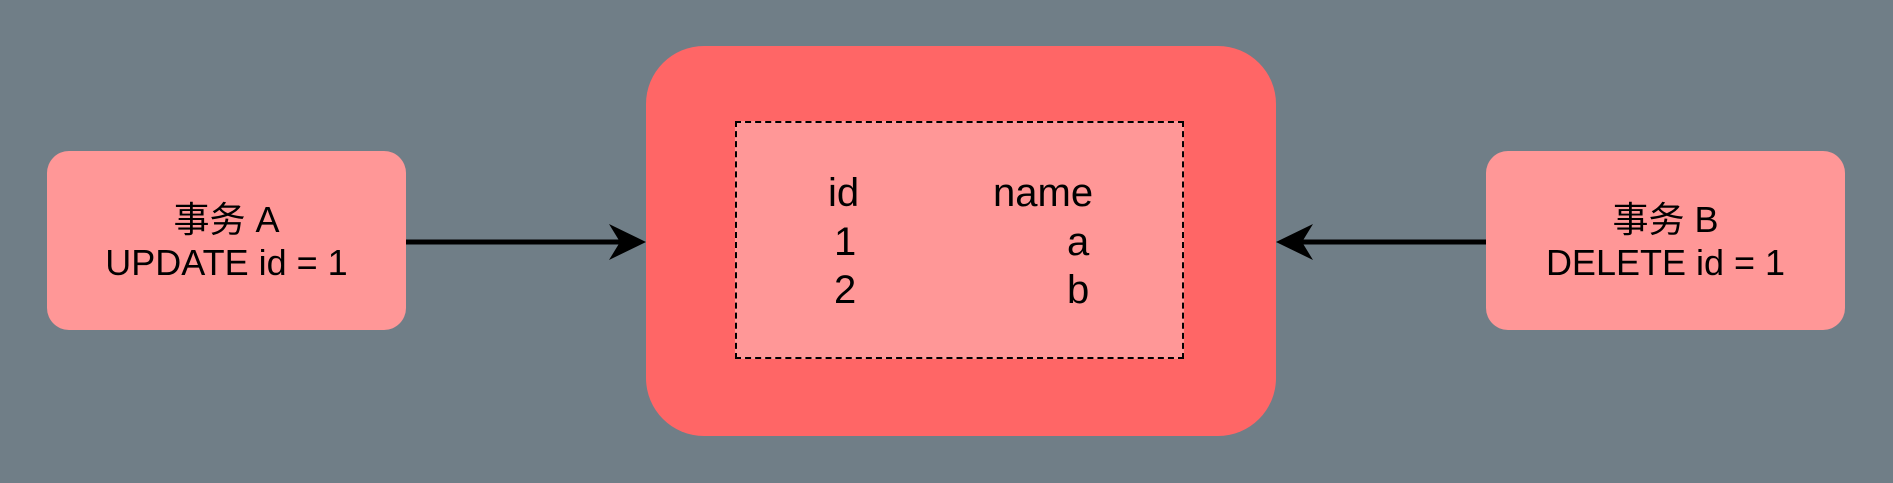  I want to click on table-header-name: name, so click(1043, 193).